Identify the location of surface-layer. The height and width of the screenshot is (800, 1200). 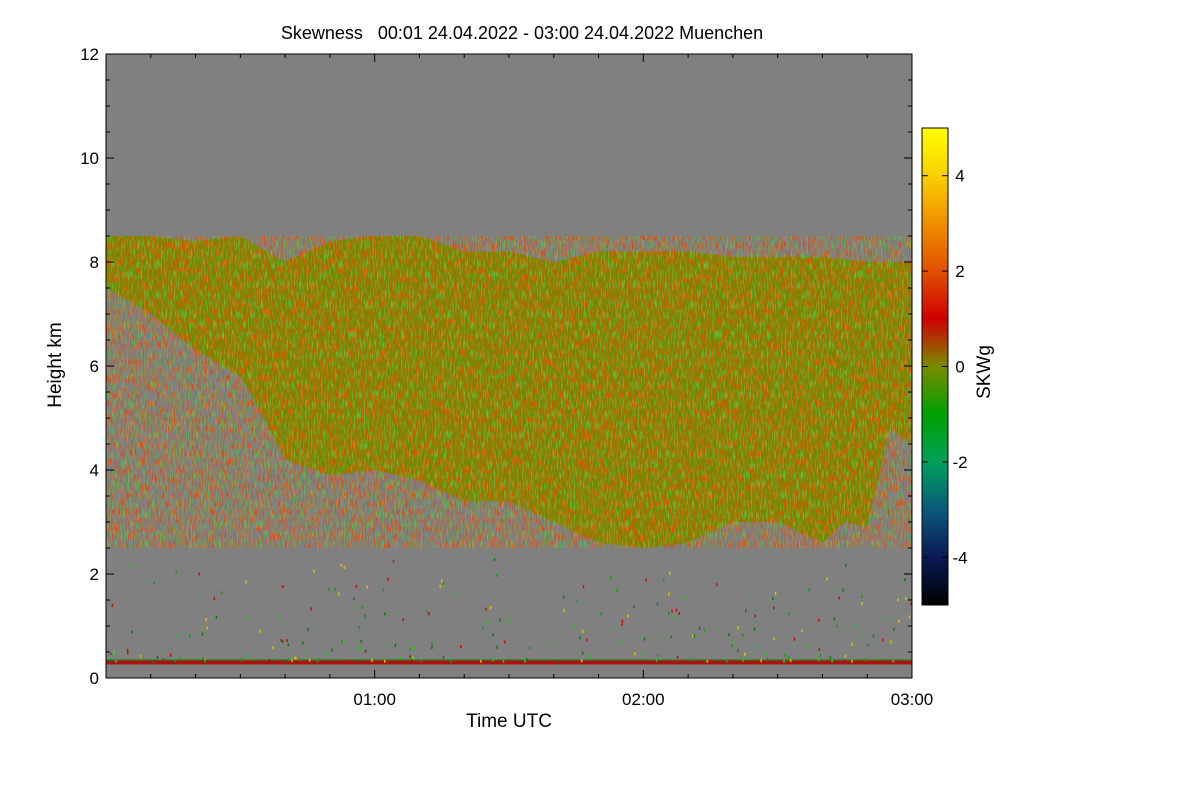
(509, 662).